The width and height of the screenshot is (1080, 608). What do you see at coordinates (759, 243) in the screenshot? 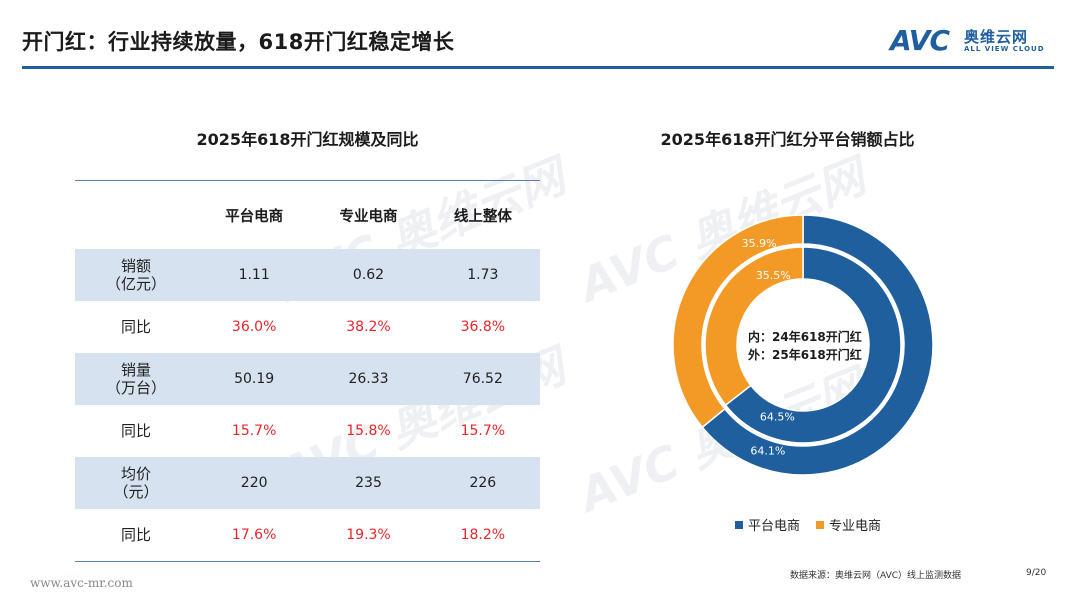
I see `donut-data-label: 35.9%` at bounding box center [759, 243].